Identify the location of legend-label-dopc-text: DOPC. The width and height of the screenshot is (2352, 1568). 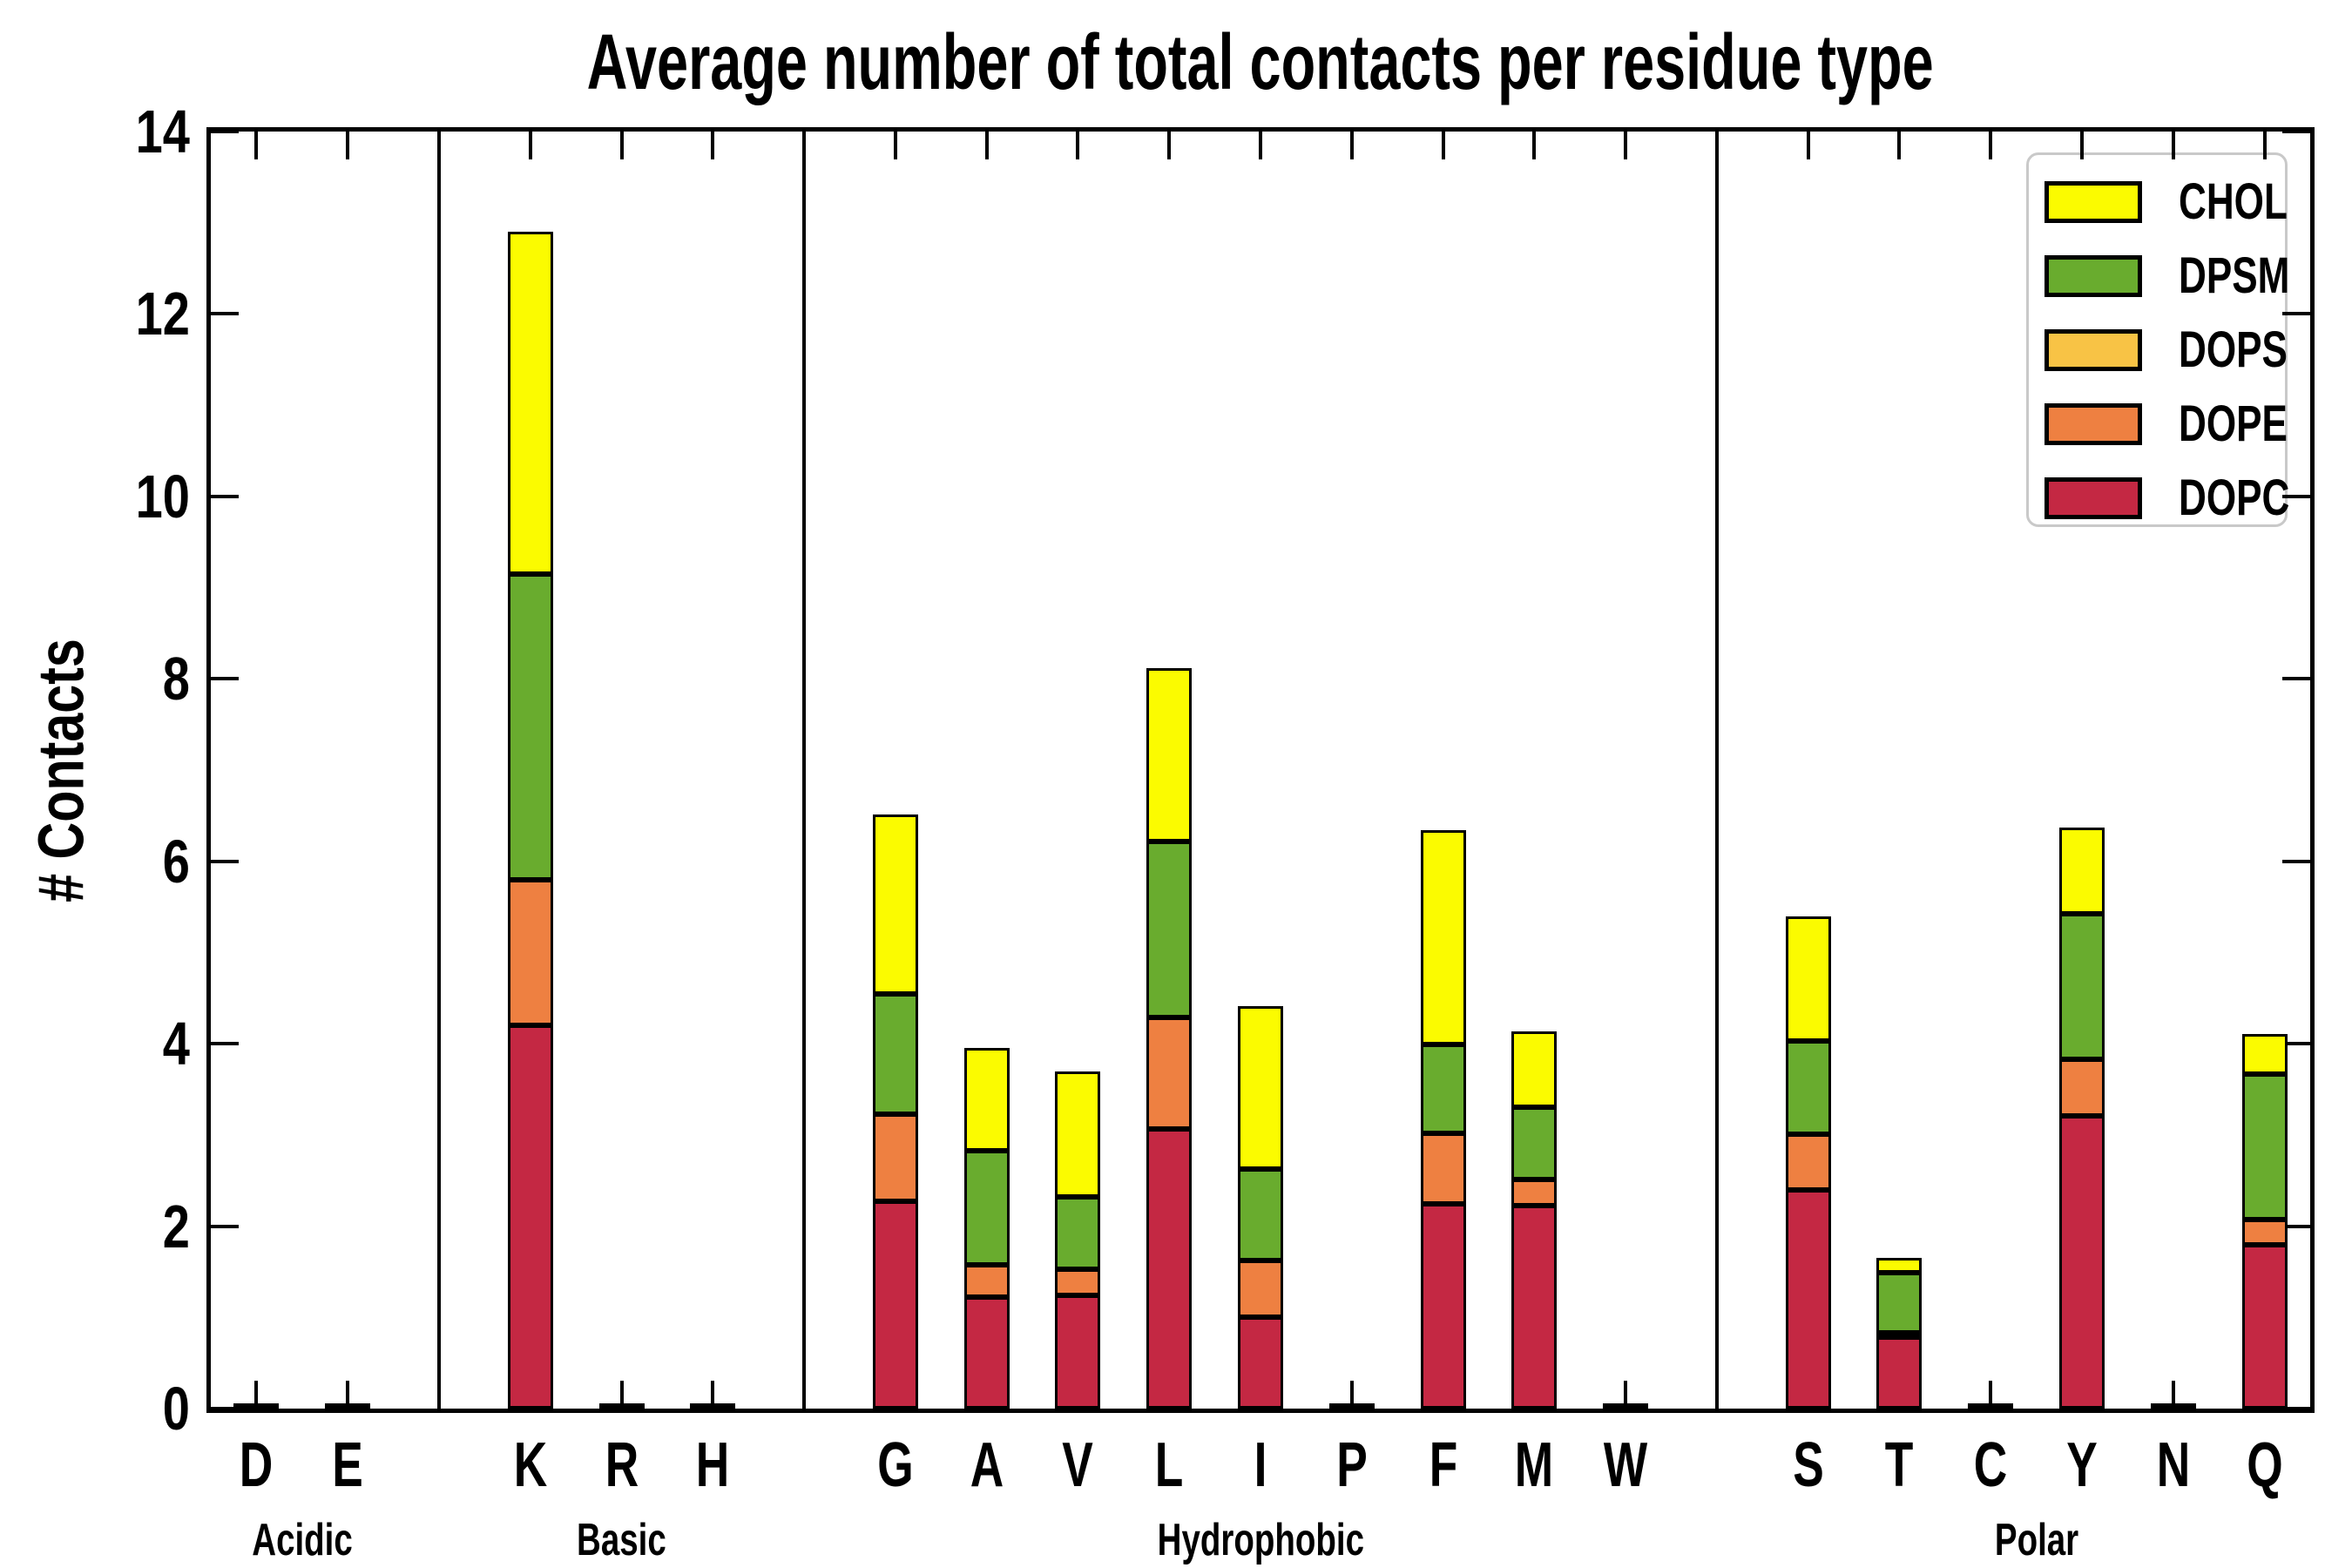
(2234, 498).